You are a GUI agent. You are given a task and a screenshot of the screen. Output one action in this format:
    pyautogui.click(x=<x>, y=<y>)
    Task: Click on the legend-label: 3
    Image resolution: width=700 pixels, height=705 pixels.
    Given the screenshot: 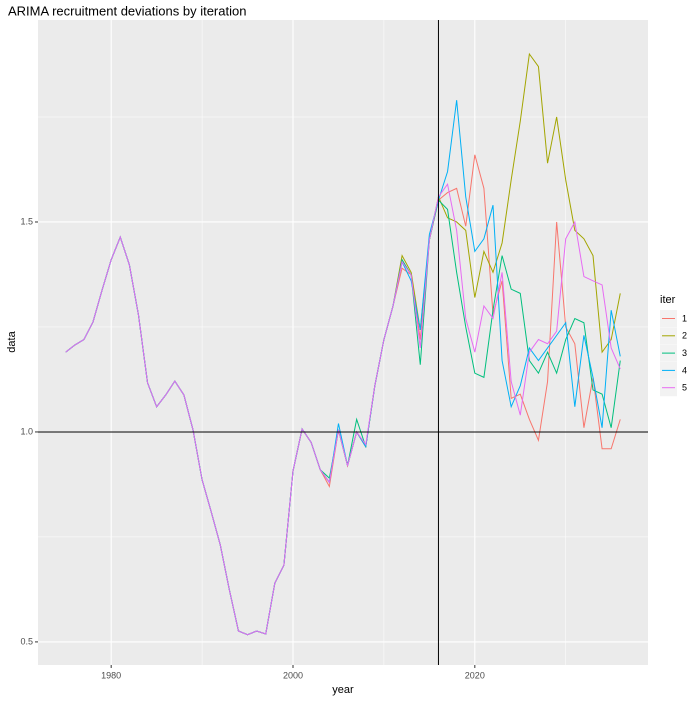 What is the action you would take?
    pyautogui.click(x=684, y=353)
    